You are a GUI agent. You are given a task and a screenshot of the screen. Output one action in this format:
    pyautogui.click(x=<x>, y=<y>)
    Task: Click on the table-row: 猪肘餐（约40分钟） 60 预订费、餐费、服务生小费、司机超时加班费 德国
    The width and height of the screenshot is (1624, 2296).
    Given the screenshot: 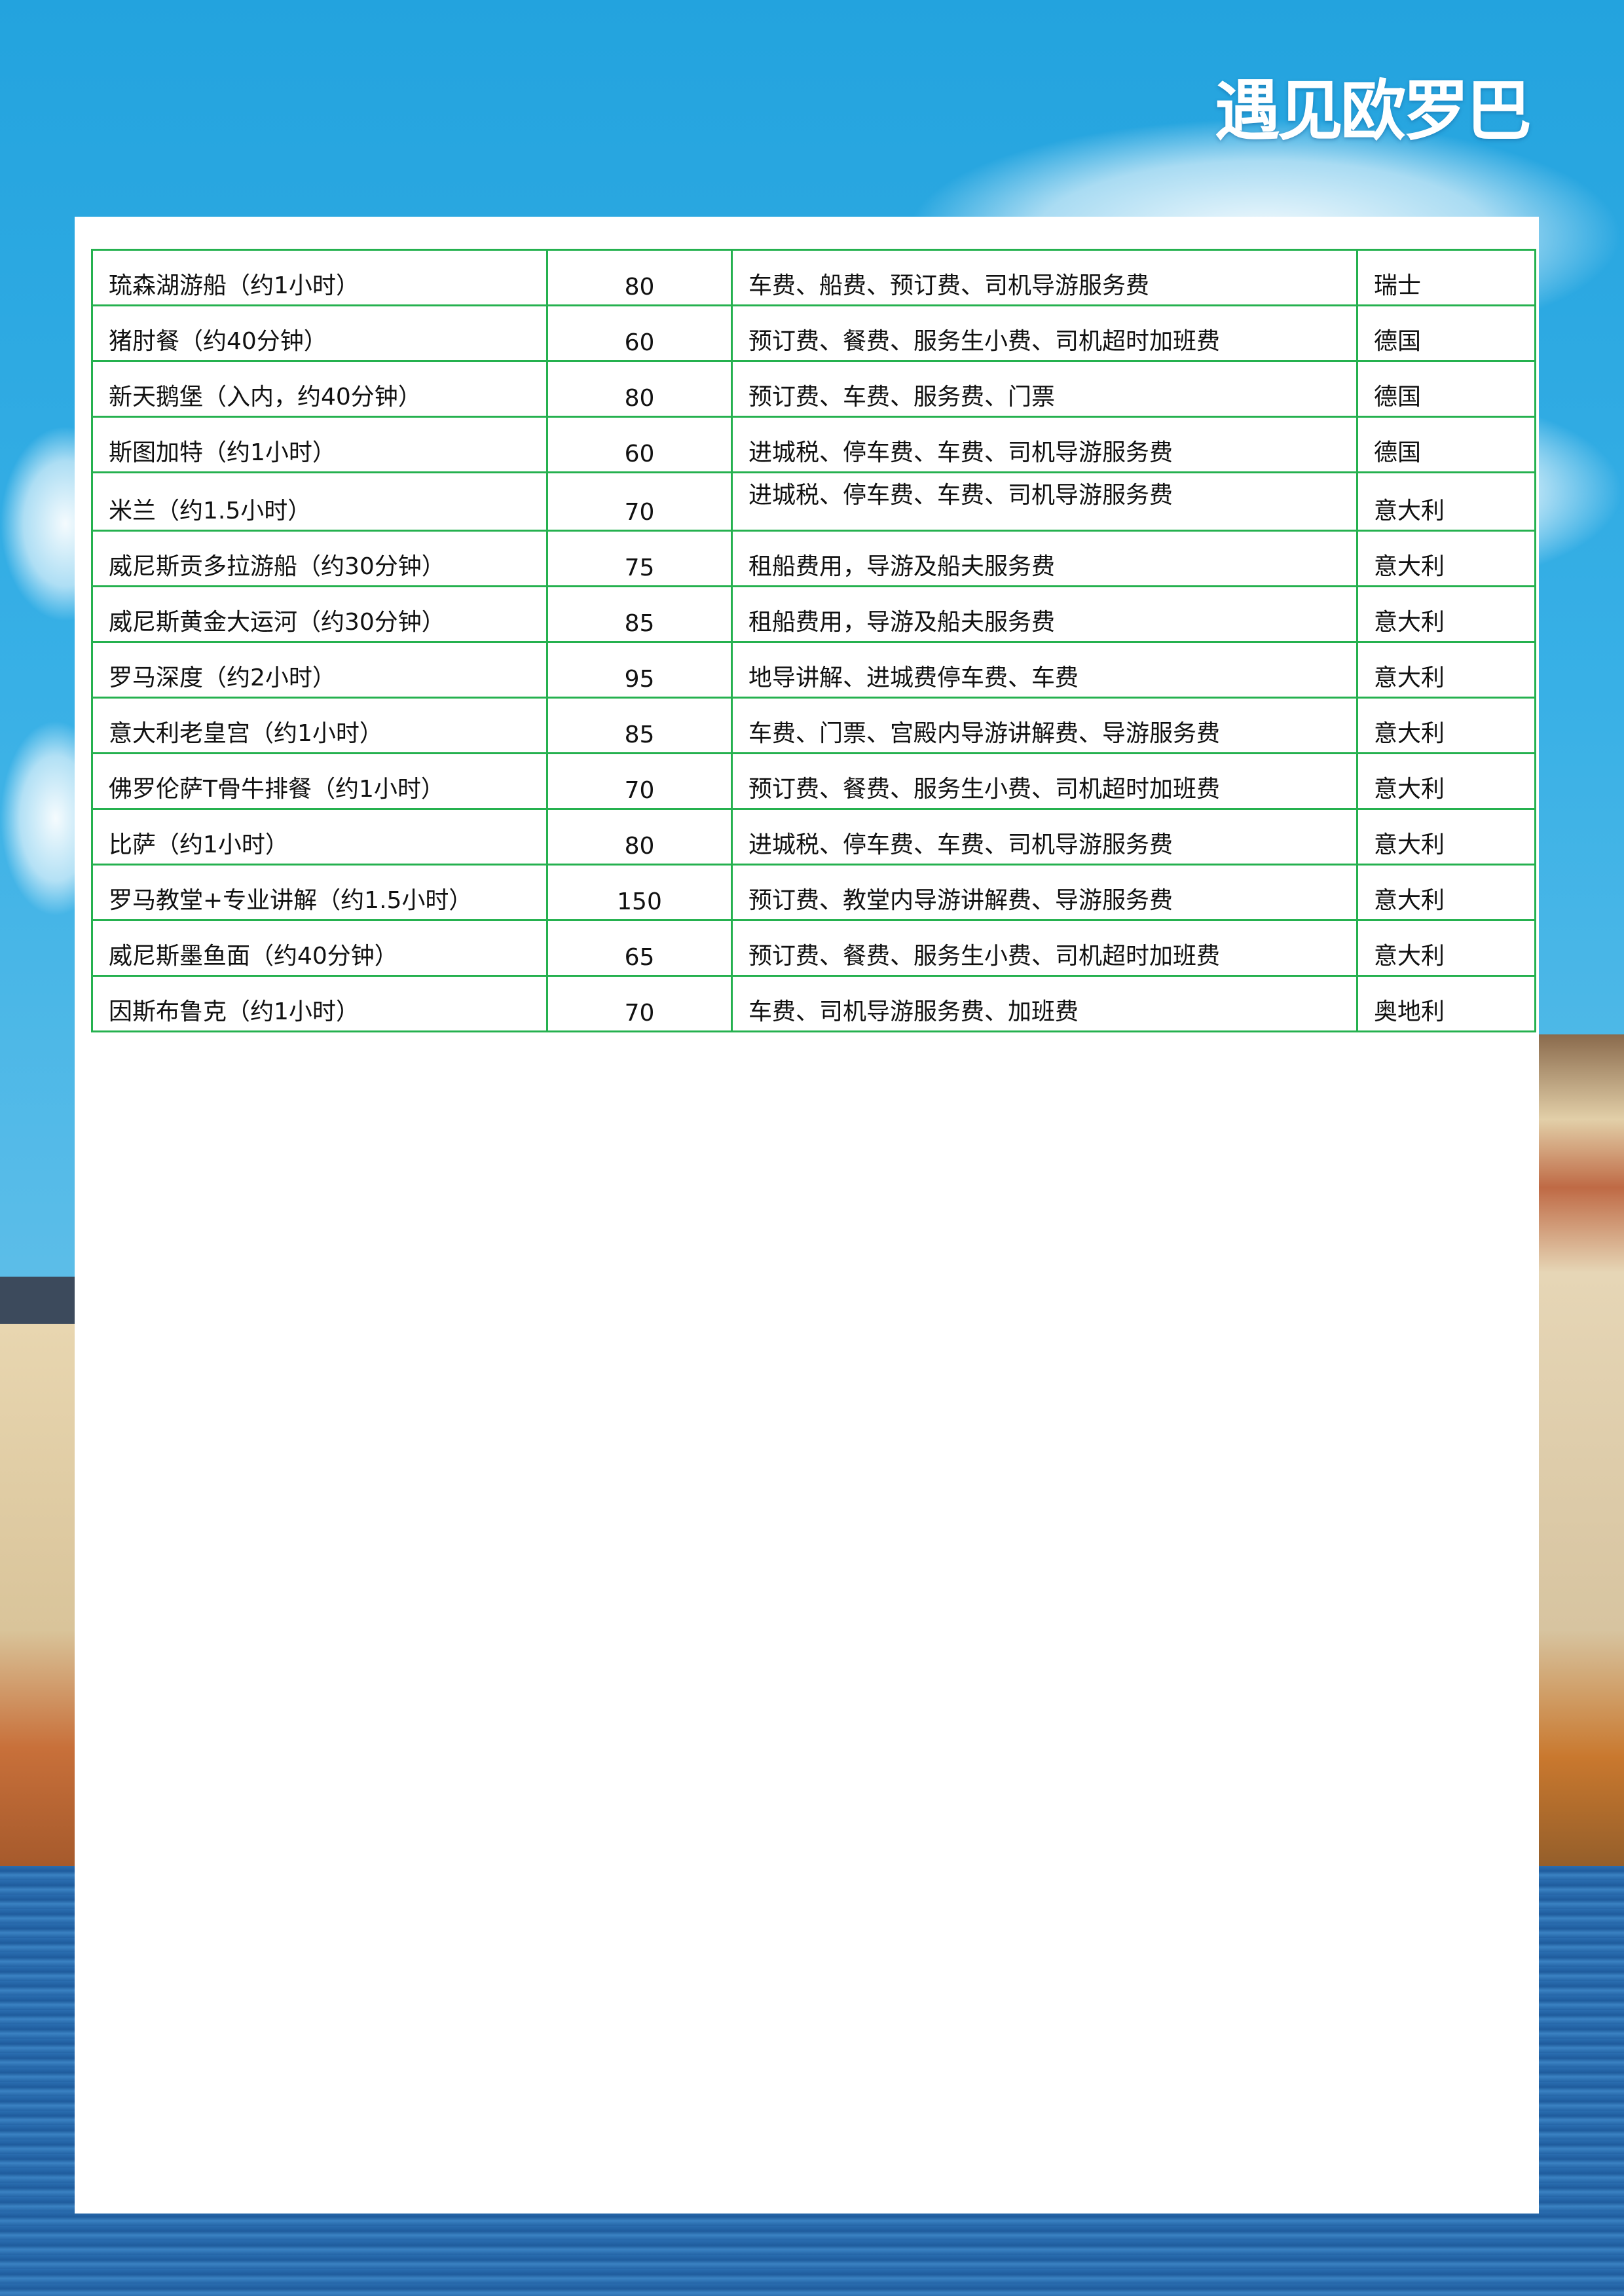 What is the action you would take?
    pyautogui.click(x=813, y=333)
    